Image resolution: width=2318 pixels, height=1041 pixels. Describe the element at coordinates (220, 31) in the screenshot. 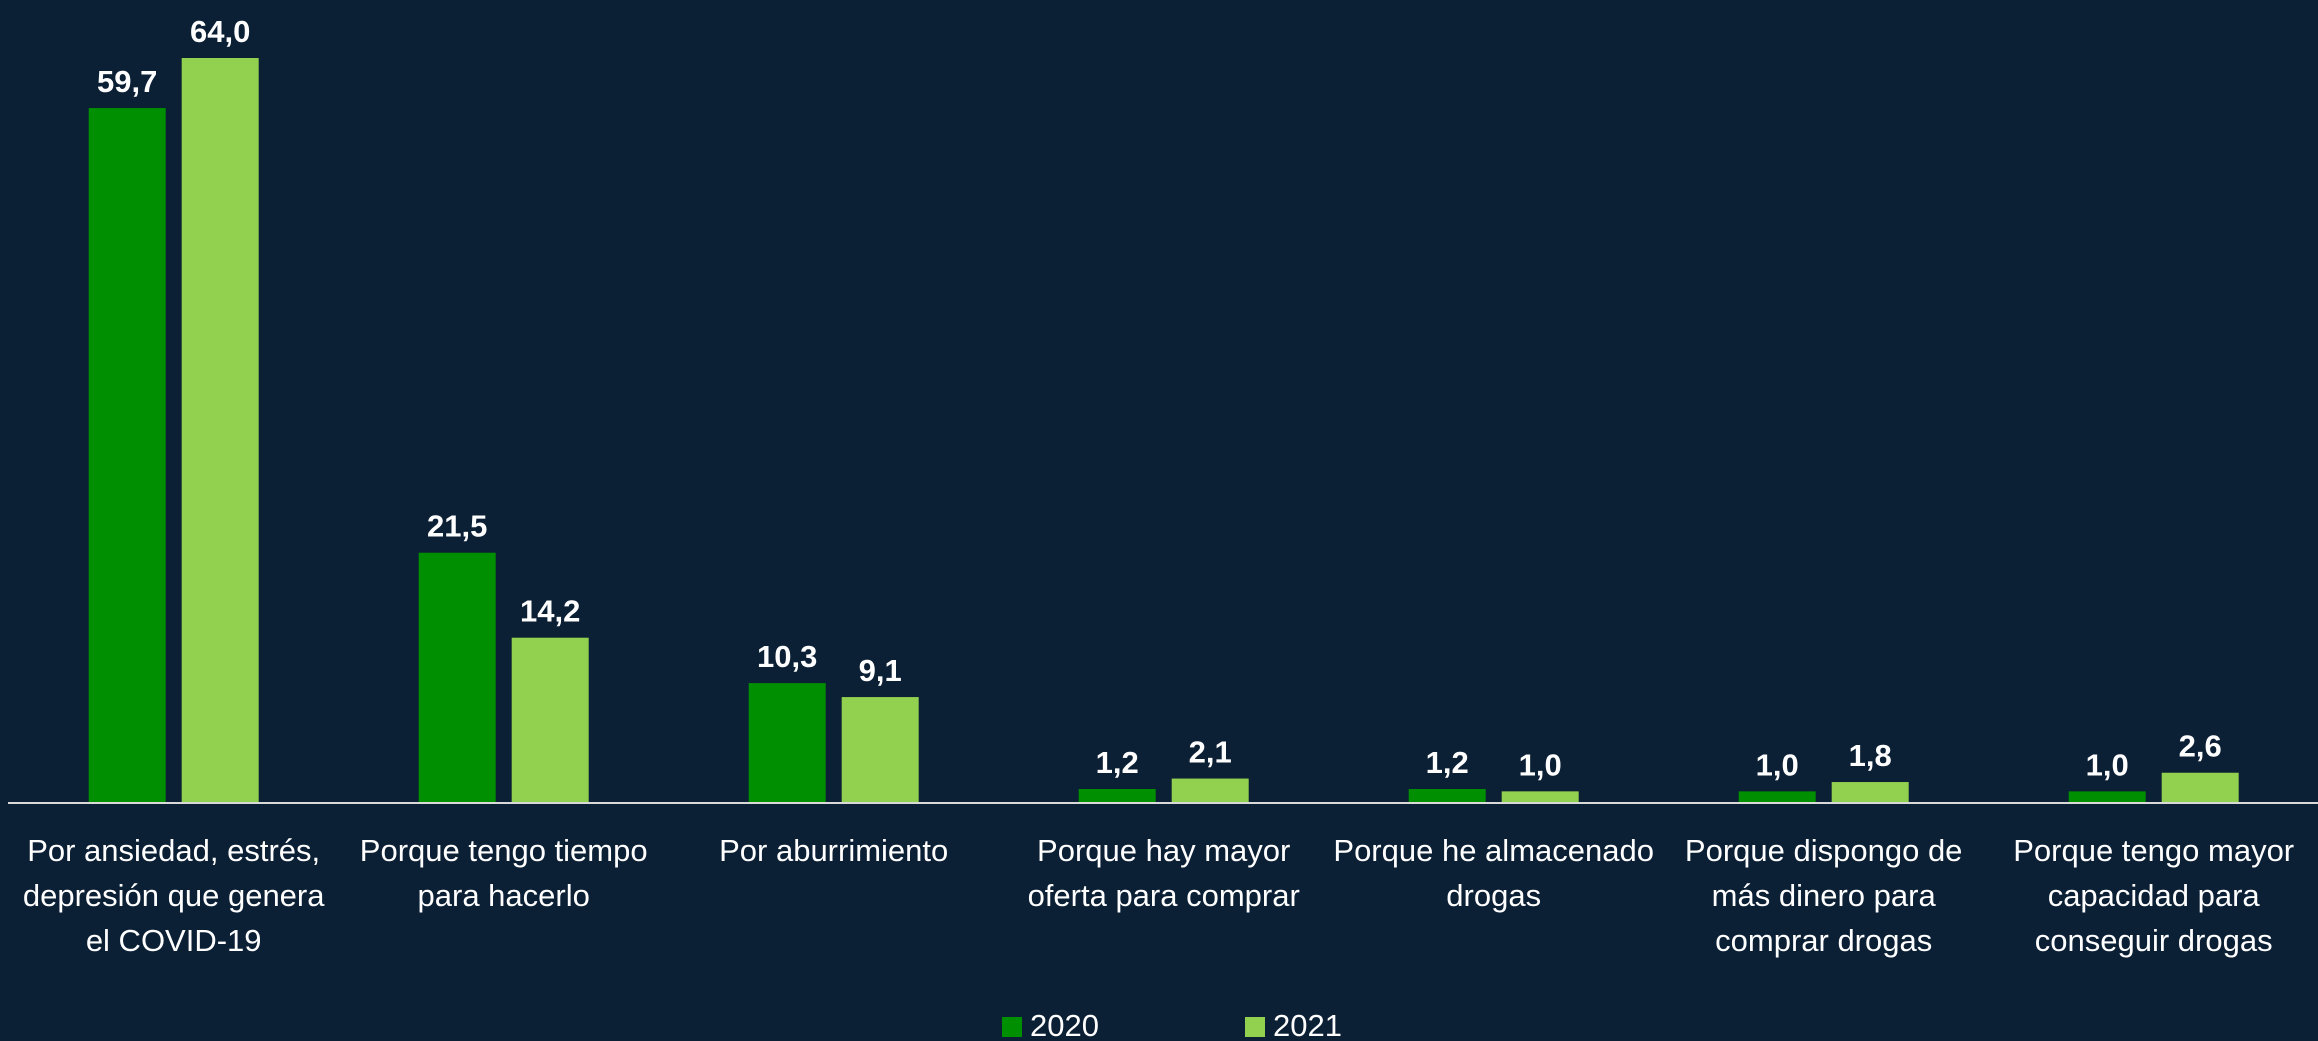

I see `value-label: 64,0` at that location.